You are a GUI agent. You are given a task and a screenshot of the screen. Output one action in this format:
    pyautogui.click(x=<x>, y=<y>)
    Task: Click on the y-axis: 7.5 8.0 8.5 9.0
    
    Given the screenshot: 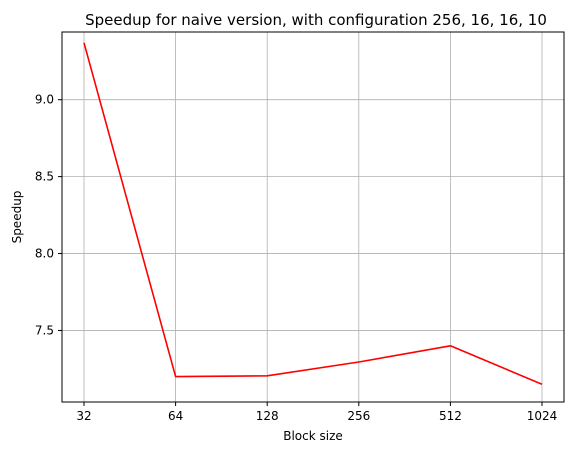 What is the action you would take?
    pyautogui.click(x=48, y=215)
    